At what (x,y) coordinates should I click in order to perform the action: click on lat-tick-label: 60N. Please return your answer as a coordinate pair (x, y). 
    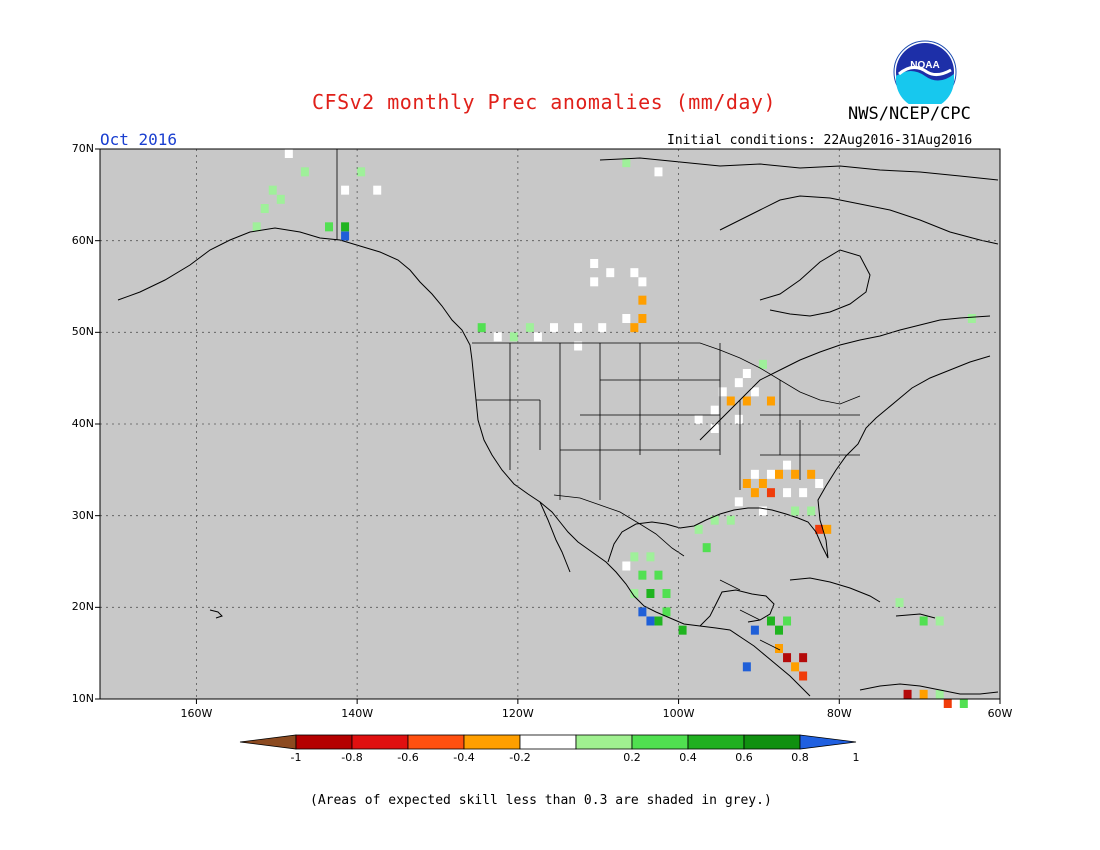
    Looking at the image, I should click on (82, 240).